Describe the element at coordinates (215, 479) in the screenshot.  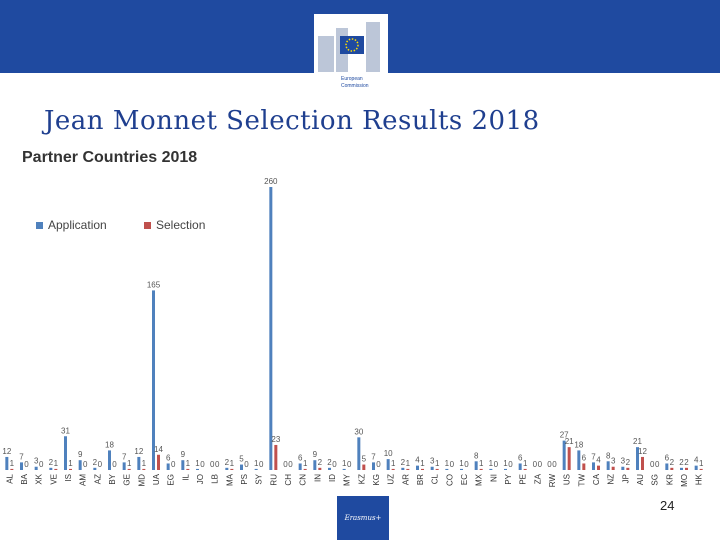
I see `x-tick-label: LB` at that location.